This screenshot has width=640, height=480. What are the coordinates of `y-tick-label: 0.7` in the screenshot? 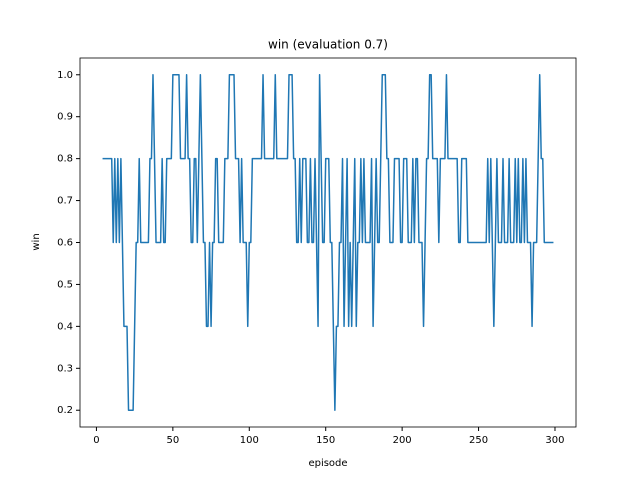 It's located at (65, 201).